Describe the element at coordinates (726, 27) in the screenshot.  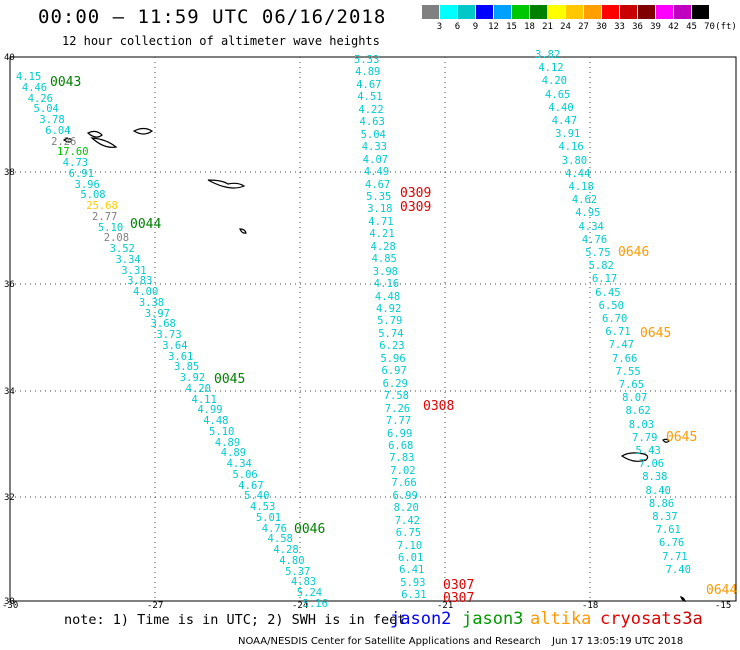
I see `legend-unit: (ft)` at that location.